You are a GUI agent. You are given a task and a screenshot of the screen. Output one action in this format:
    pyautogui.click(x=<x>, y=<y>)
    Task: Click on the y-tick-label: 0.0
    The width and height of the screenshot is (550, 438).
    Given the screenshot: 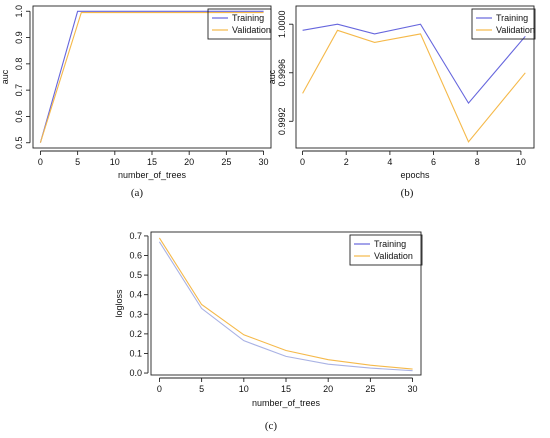 What is the action you would take?
    pyautogui.click(x=135, y=373)
    